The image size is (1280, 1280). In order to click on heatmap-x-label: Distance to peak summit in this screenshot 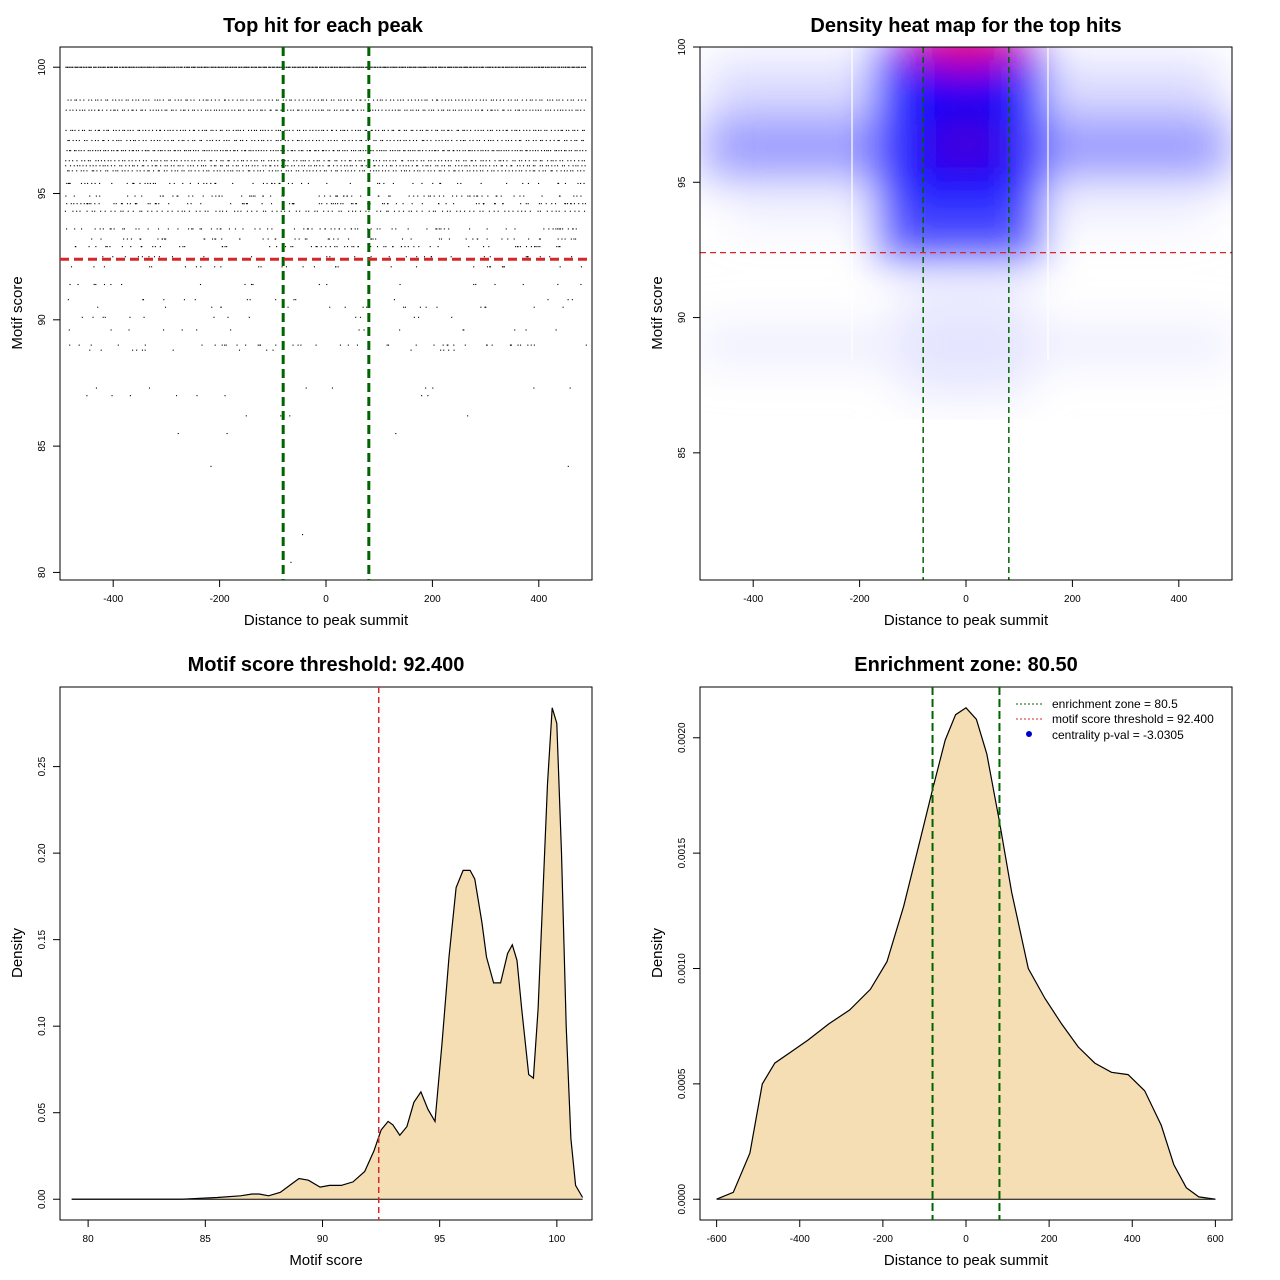, I will do `click(966, 620)`.